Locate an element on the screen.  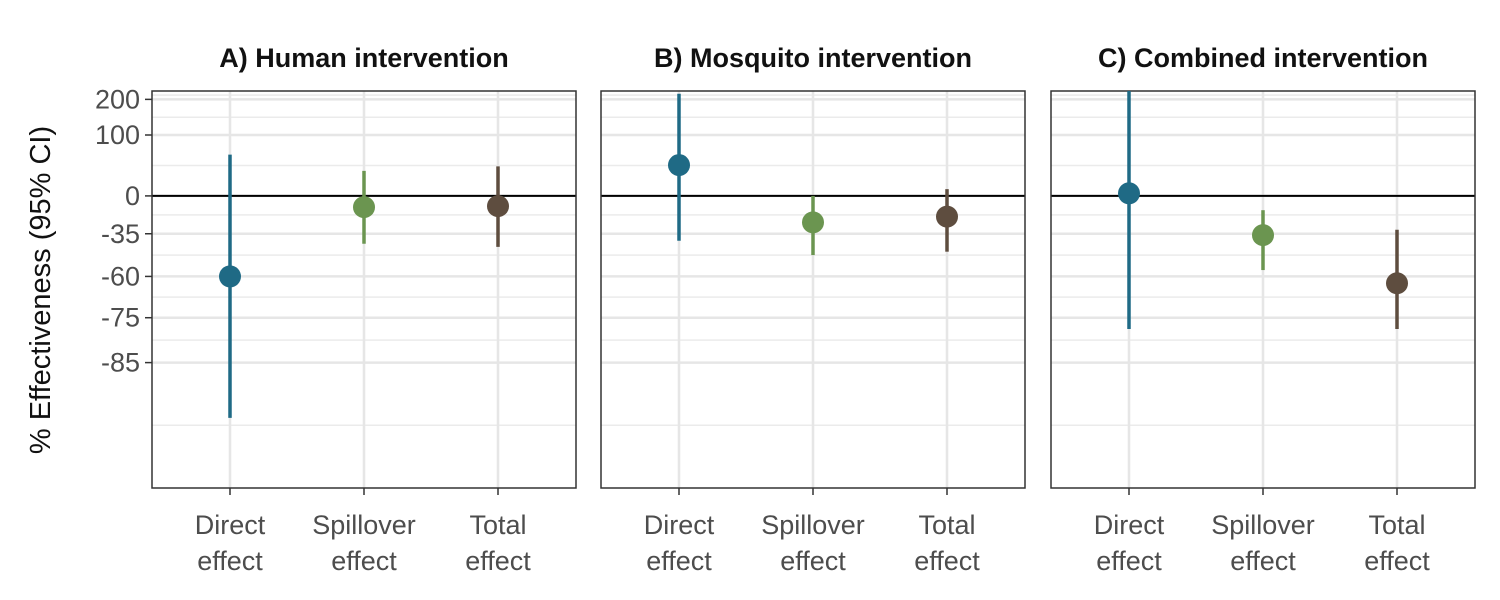
y-tick-label: -75 is located at coordinates (120, 318).